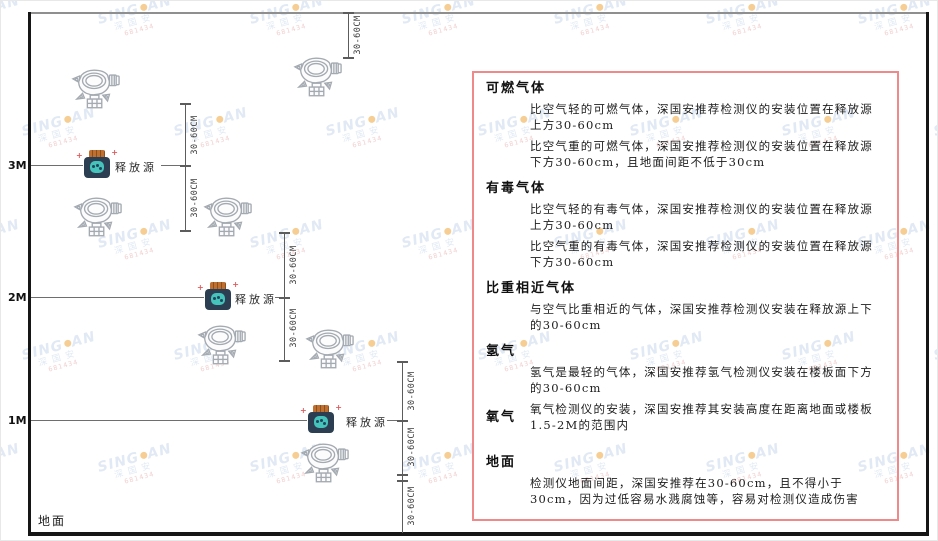 This screenshot has width=938, height=541. Describe the element at coordinates (501, 462) in the screenshot. I see `section-heading: 地面` at that location.